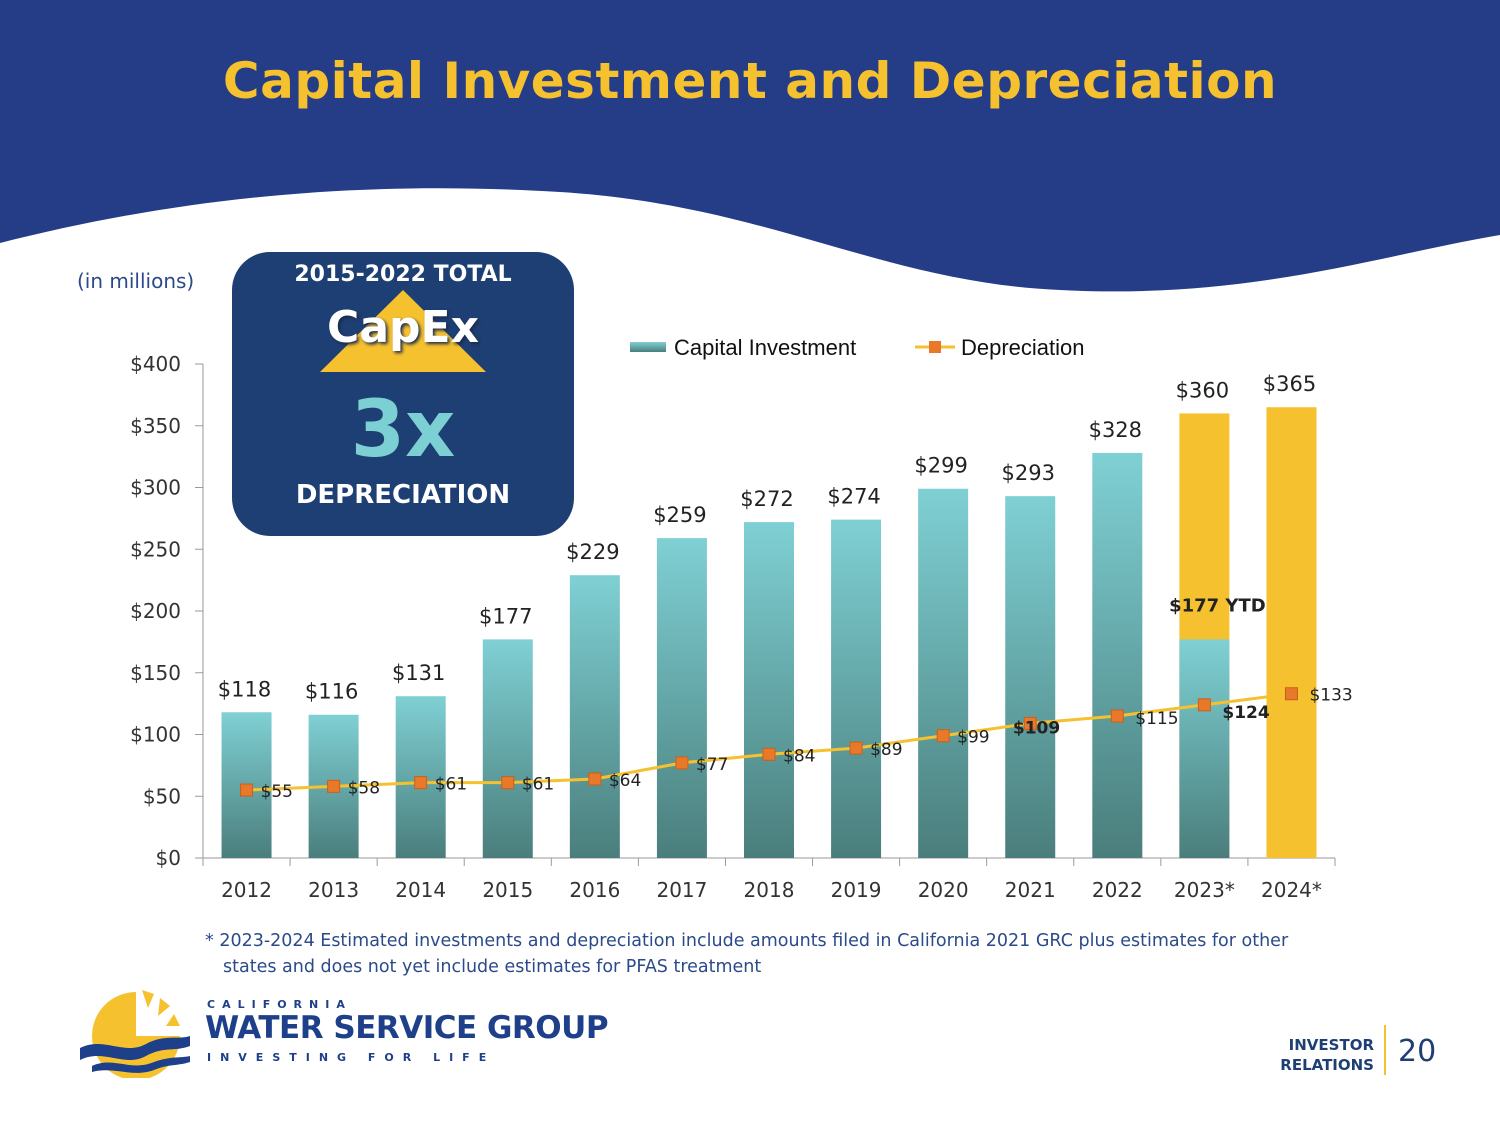 Image resolution: width=1500 pixels, height=1125 pixels. Describe the element at coordinates (155, 488) in the screenshot. I see `y-tick-label: $300` at that location.